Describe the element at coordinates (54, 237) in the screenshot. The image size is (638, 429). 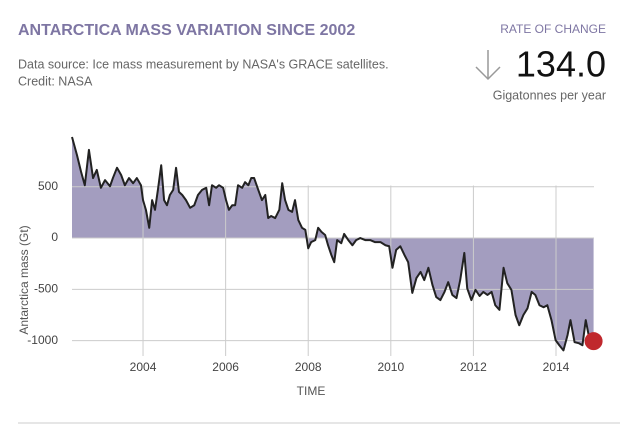
I see `y-tick-label: 0` at that location.